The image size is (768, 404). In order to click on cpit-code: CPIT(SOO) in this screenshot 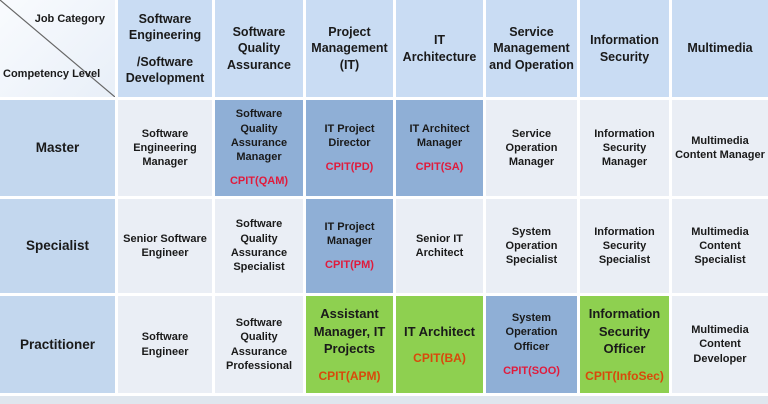, I will do `click(531, 370)`.